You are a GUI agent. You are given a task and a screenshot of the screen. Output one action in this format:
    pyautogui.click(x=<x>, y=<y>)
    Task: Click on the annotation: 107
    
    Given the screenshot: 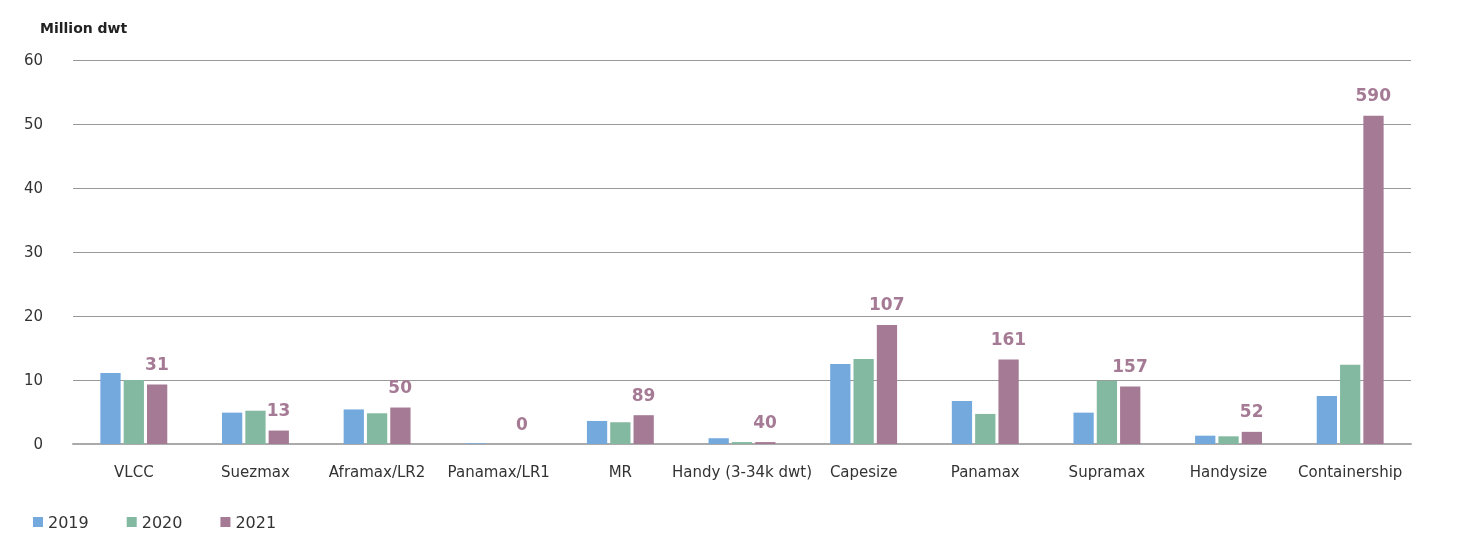 What is the action you would take?
    pyautogui.click(x=887, y=304)
    